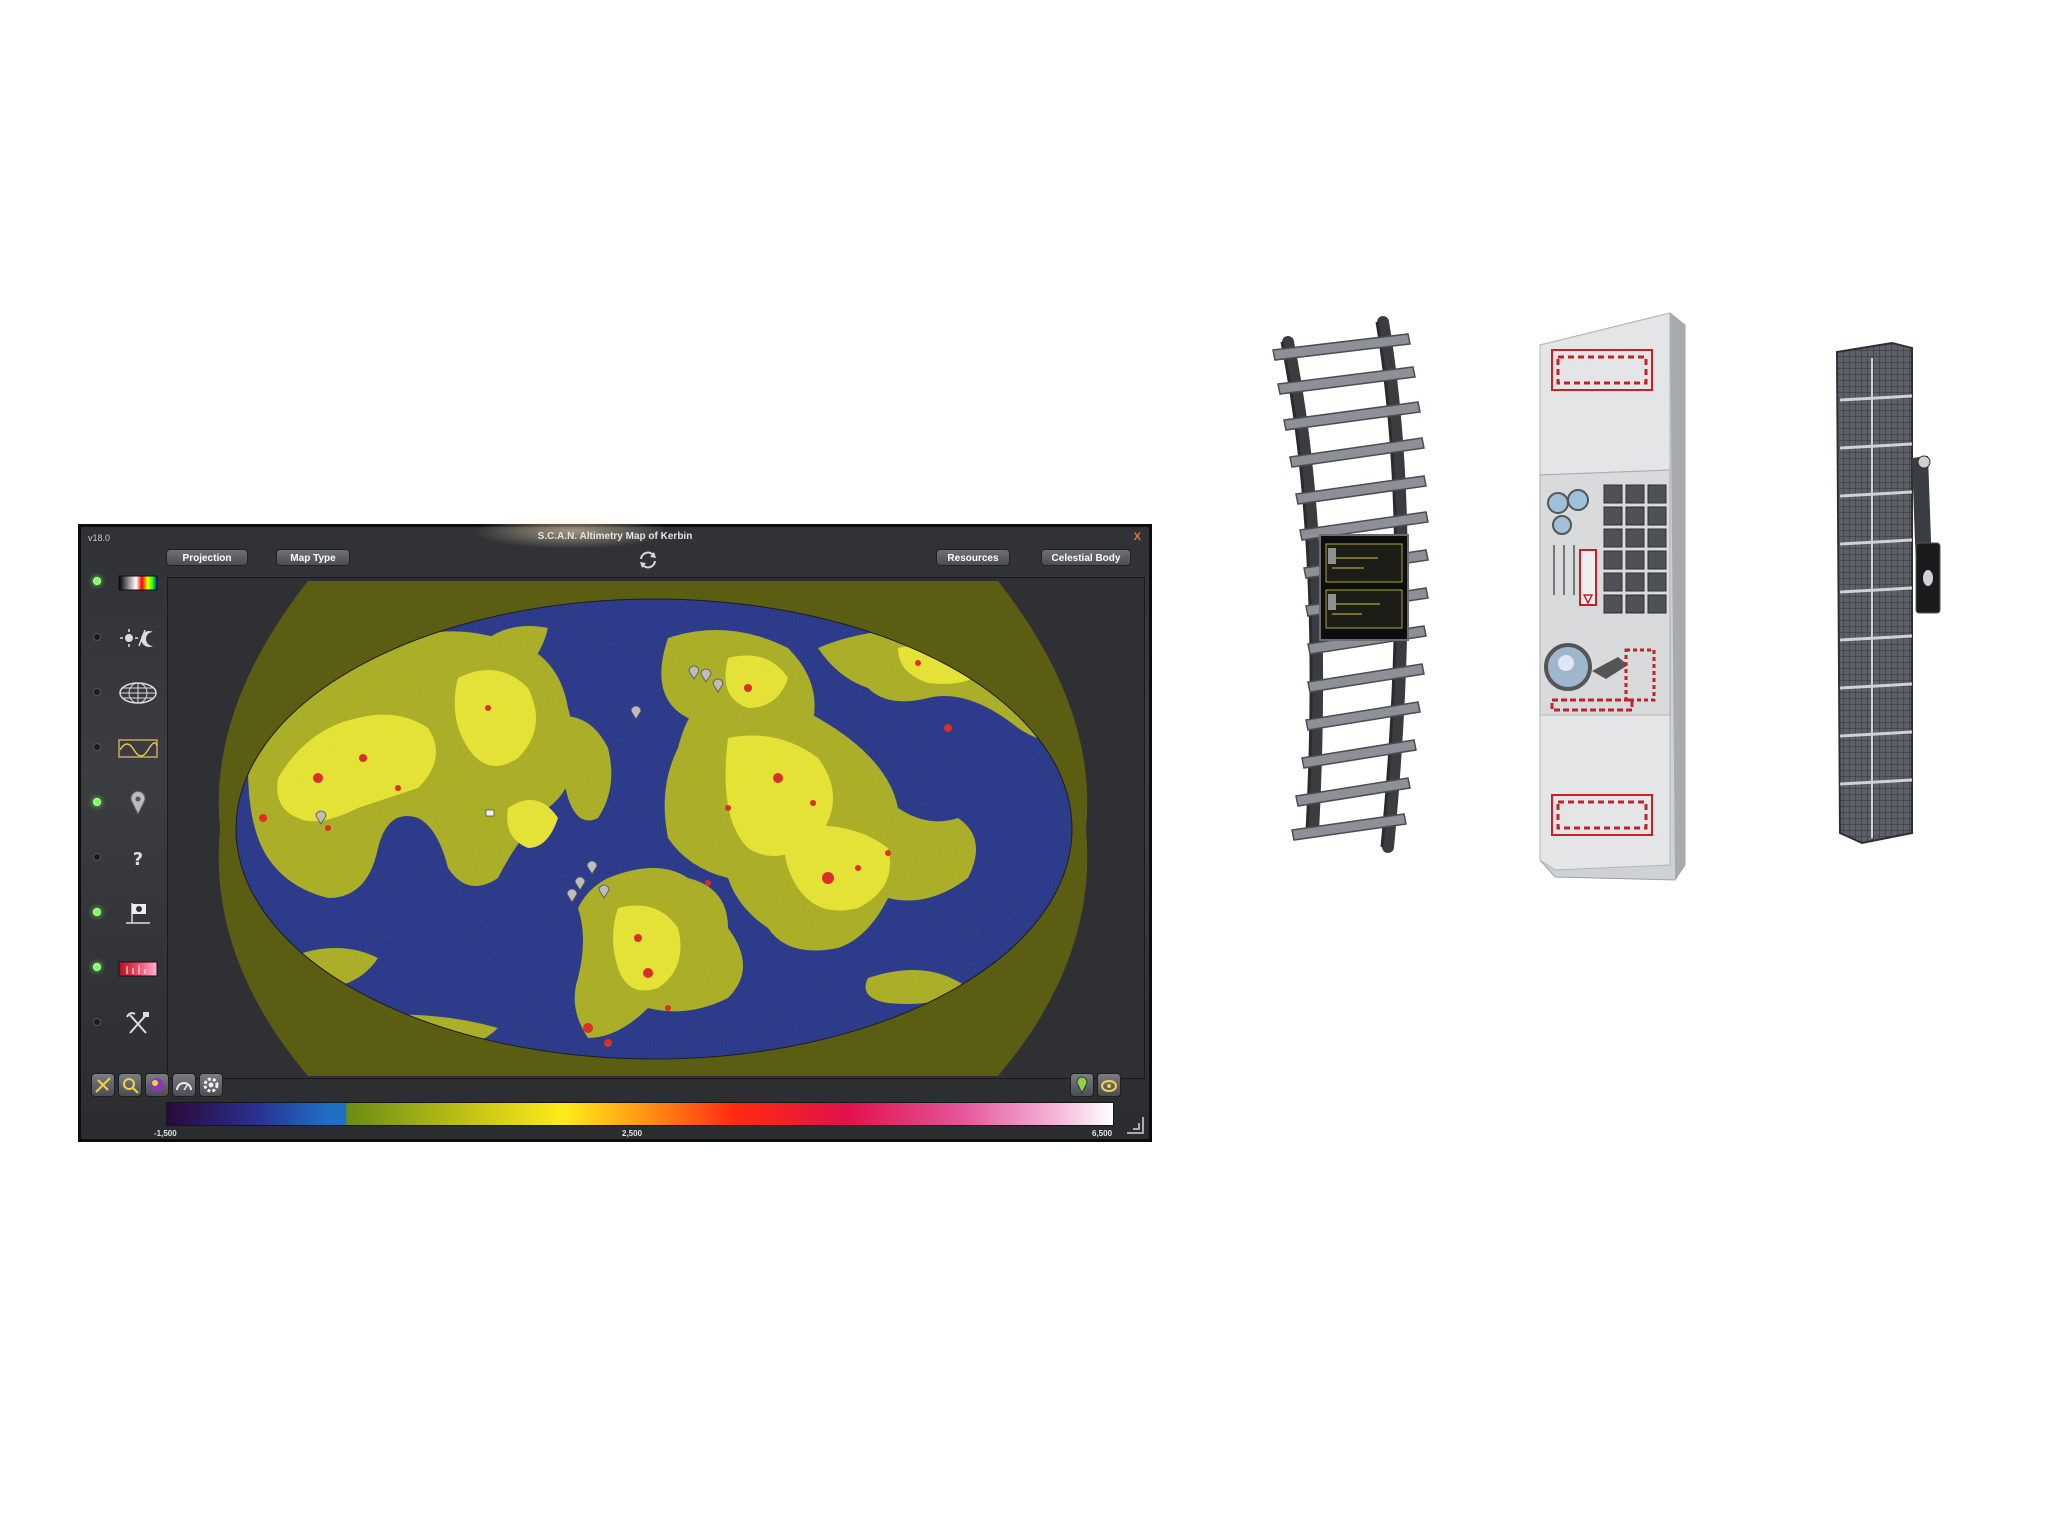 The height and width of the screenshot is (1536, 2048). I want to click on settings-gear-icon, so click(211, 1085).